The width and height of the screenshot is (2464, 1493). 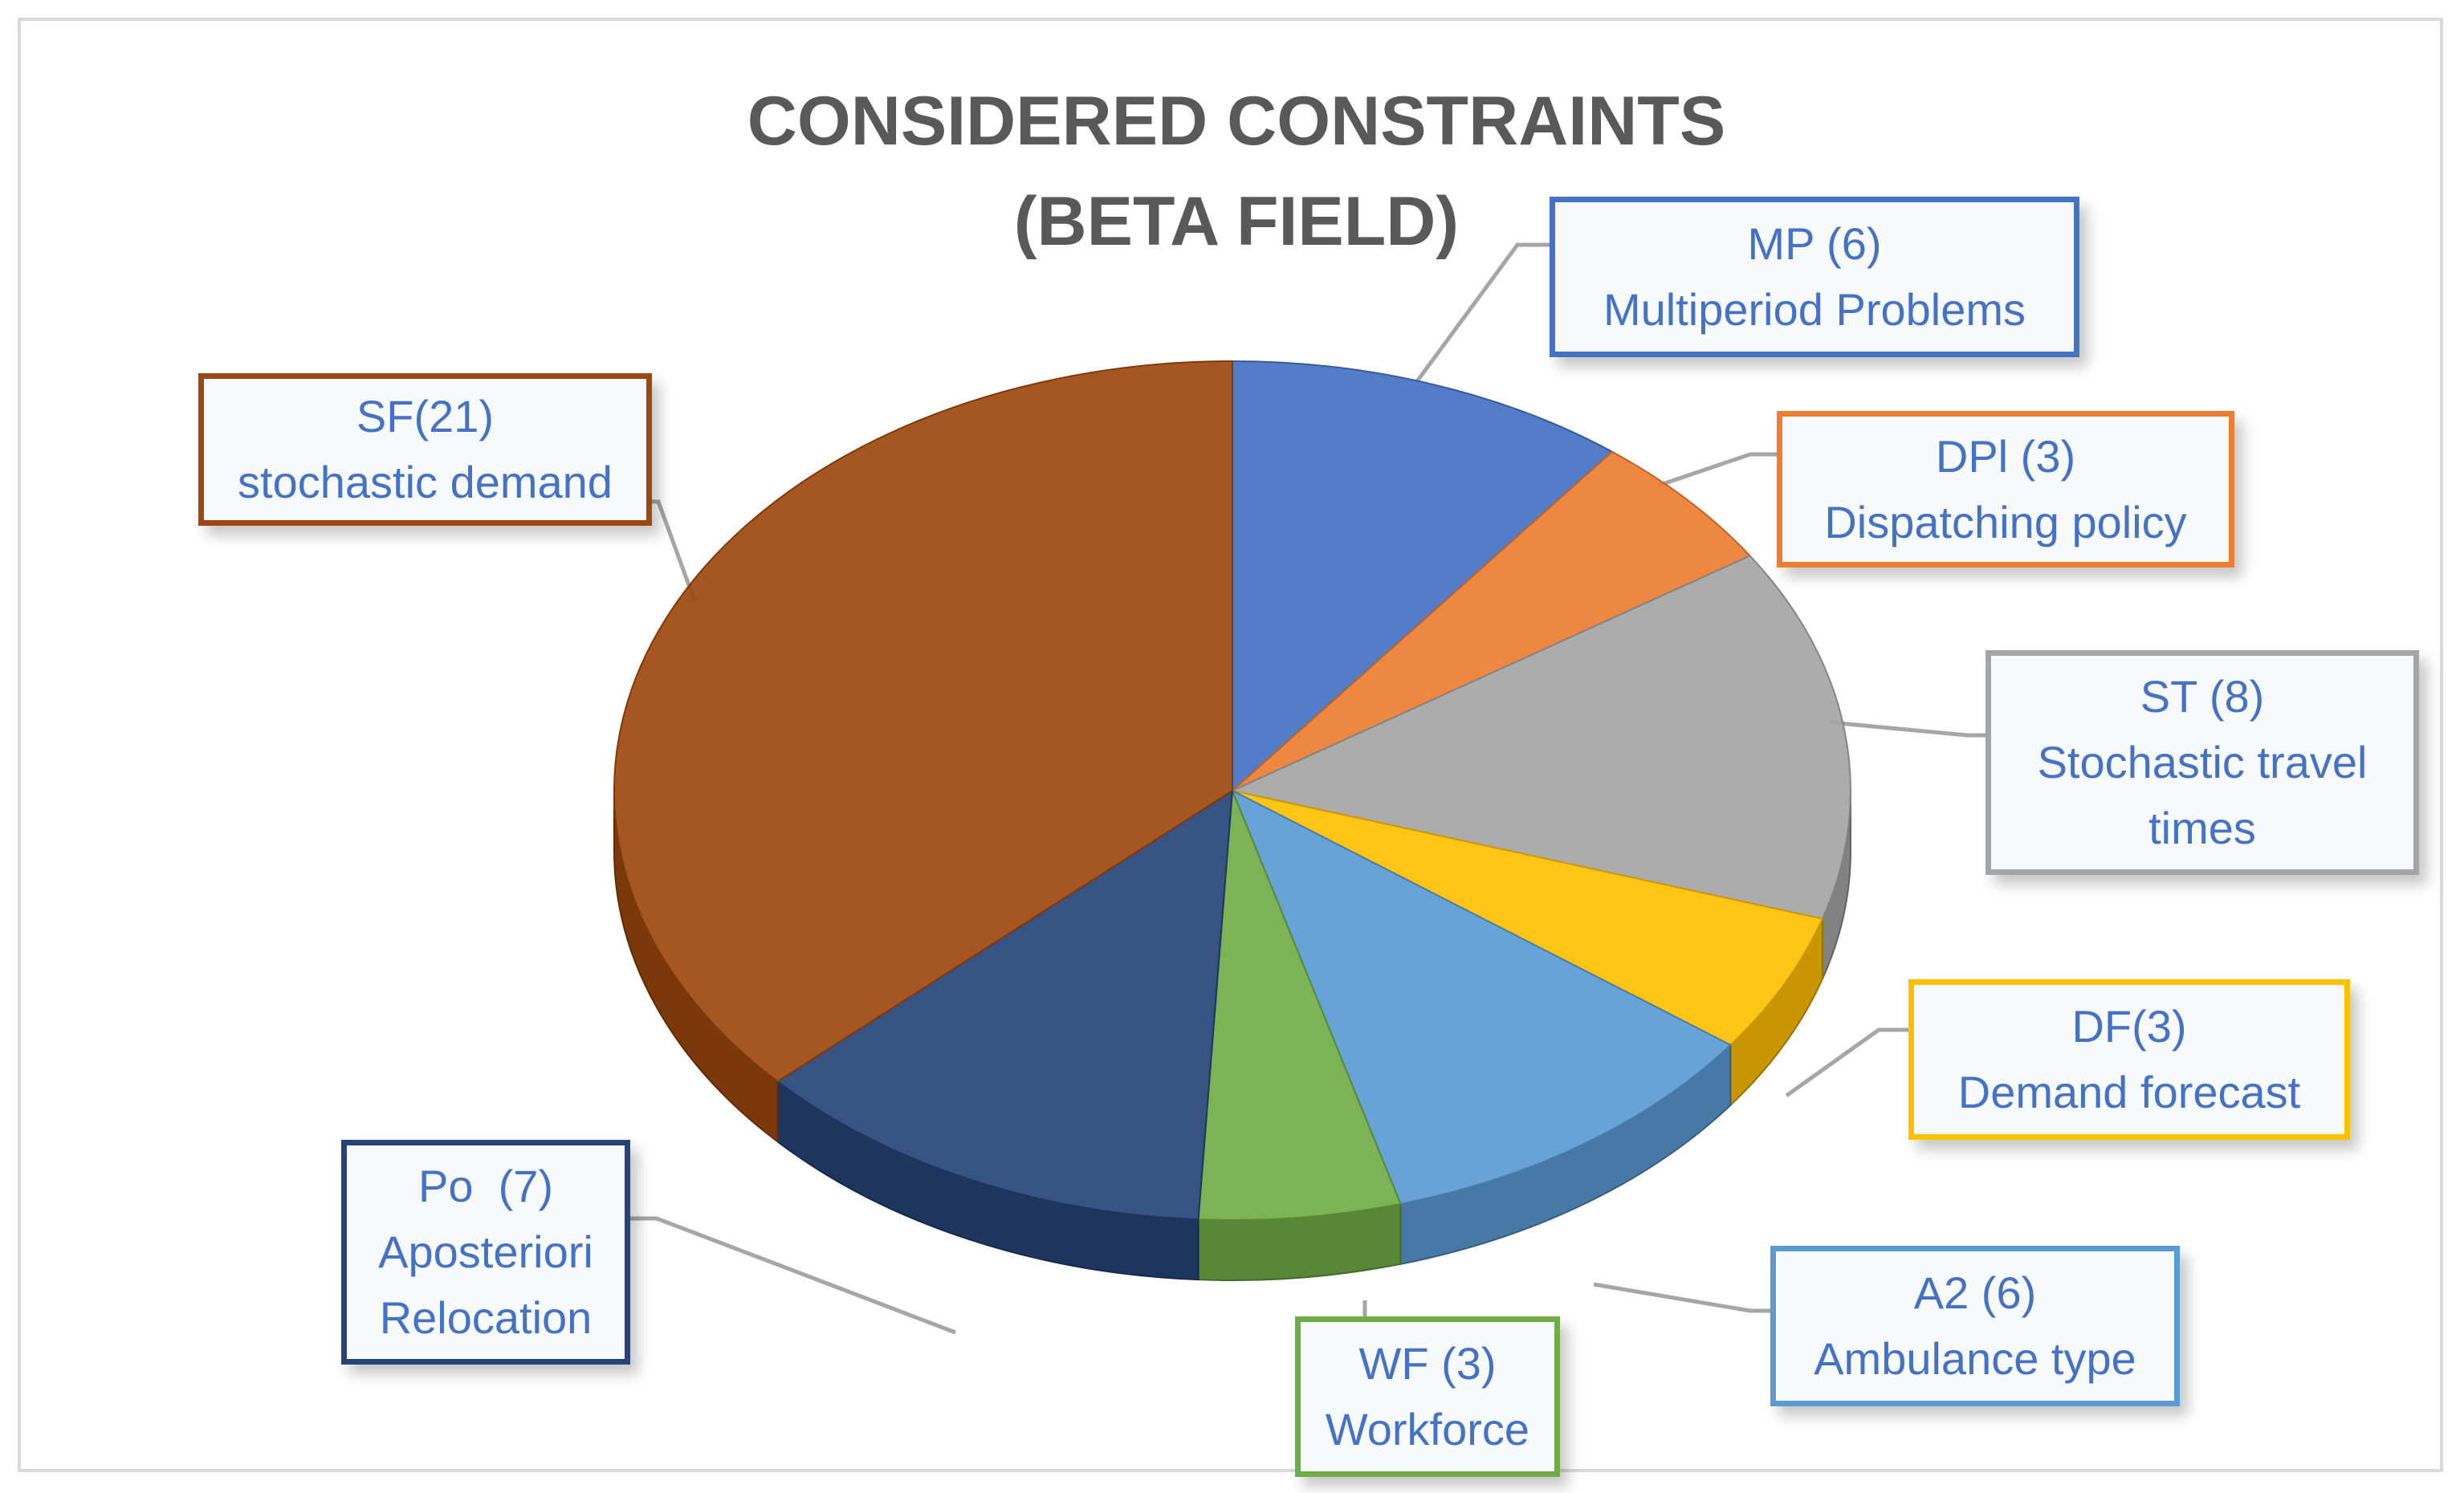 What do you see at coordinates (2202, 696) in the screenshot?
I see `data-label-code: ST (8)` at bounding box center [2202, 696].